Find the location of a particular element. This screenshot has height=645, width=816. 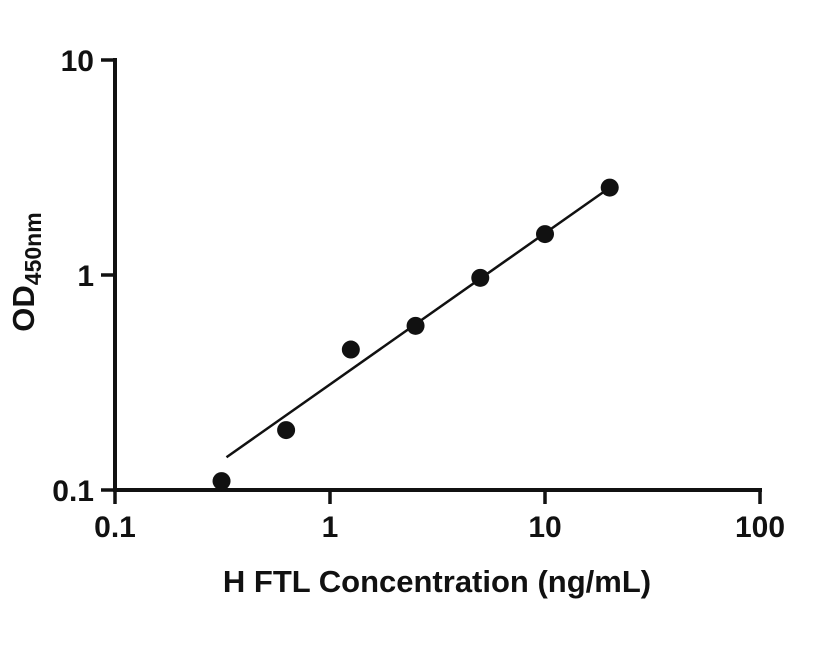

y-axis-title: OD450nm is located at coordinates (26, 271).